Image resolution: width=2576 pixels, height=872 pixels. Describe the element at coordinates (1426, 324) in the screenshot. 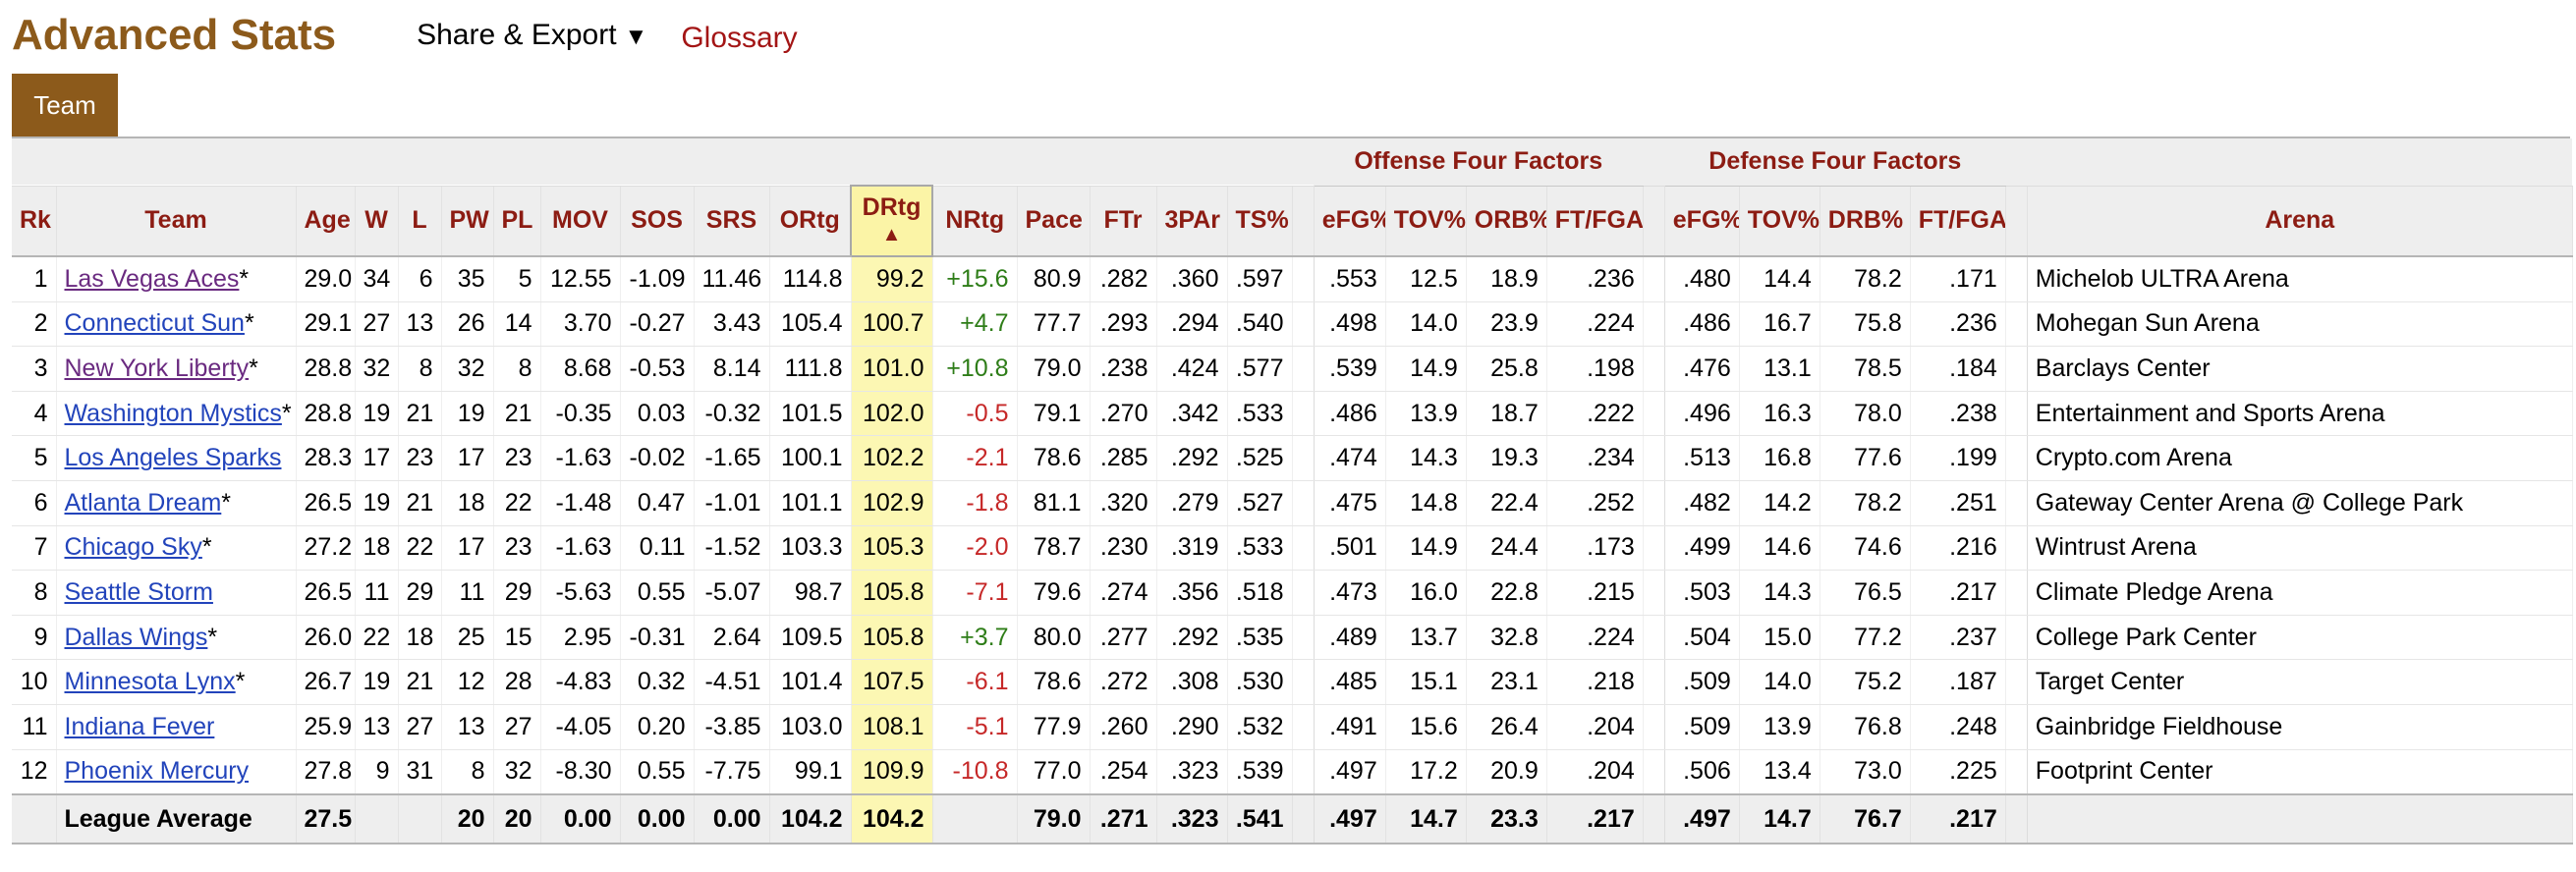

I see `cell-off-tov: 14.0` at that location.